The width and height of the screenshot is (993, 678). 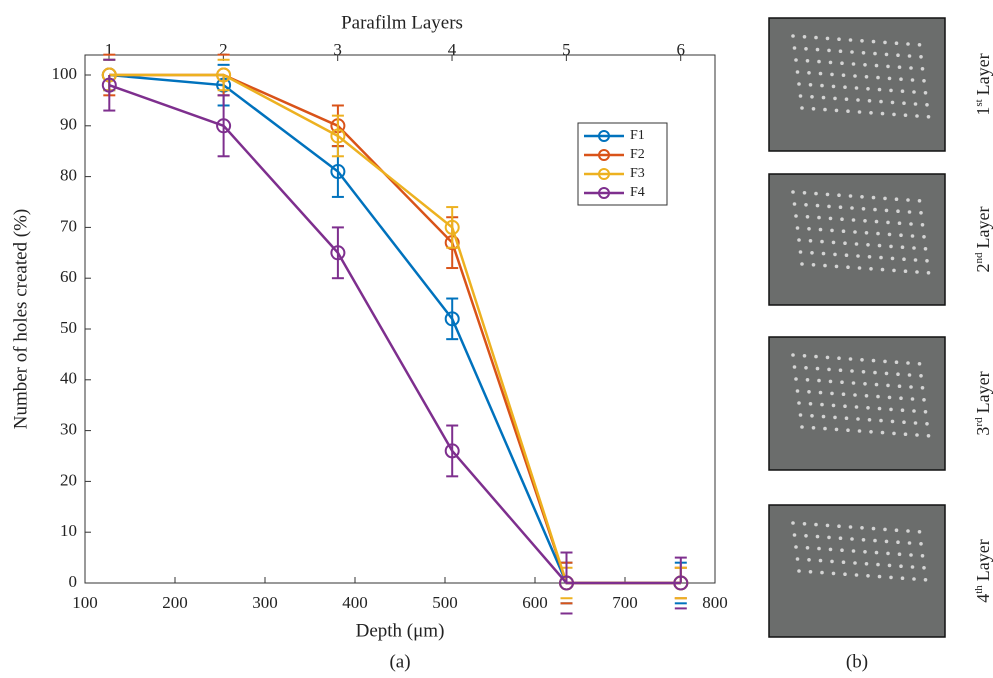 I want to click on y-tick-label: 10, so click(x=68, y=530).